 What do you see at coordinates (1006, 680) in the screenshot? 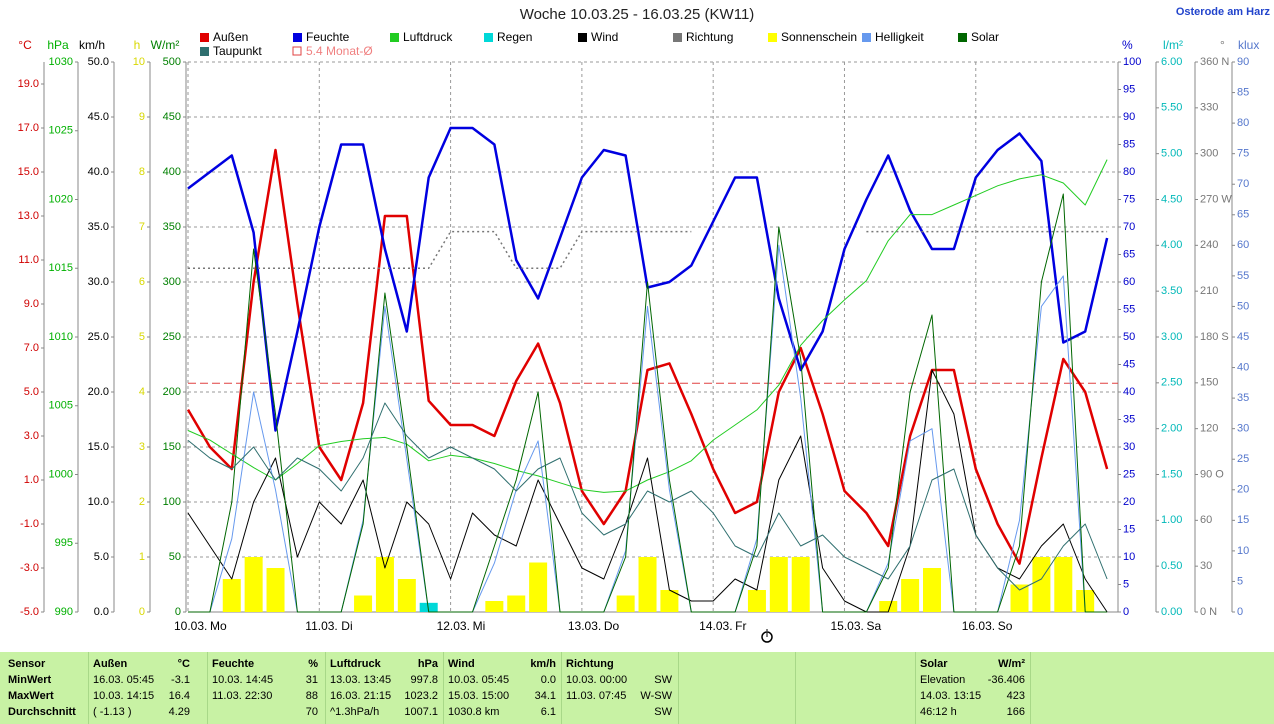
I see `table-cell: -36.406` at bounding box center [1006, 680].